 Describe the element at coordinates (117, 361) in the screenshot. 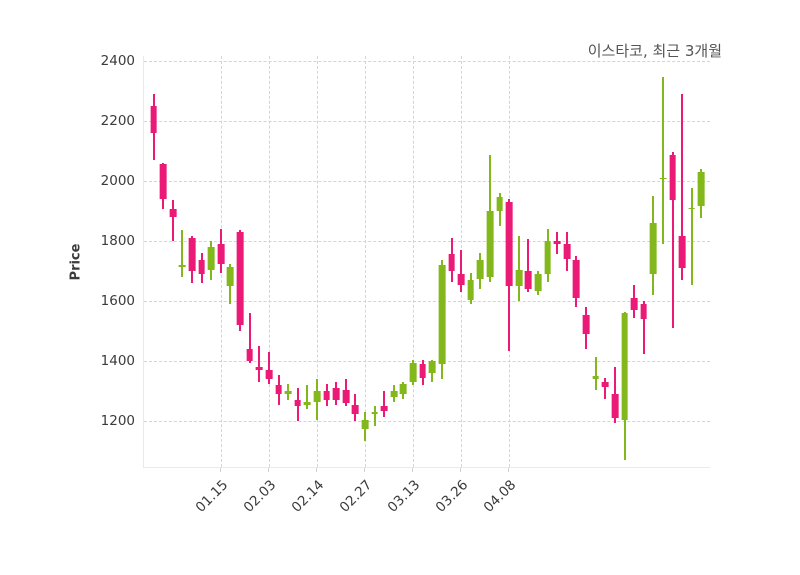

I see `y-axis-tick-label: 1400` at that location.